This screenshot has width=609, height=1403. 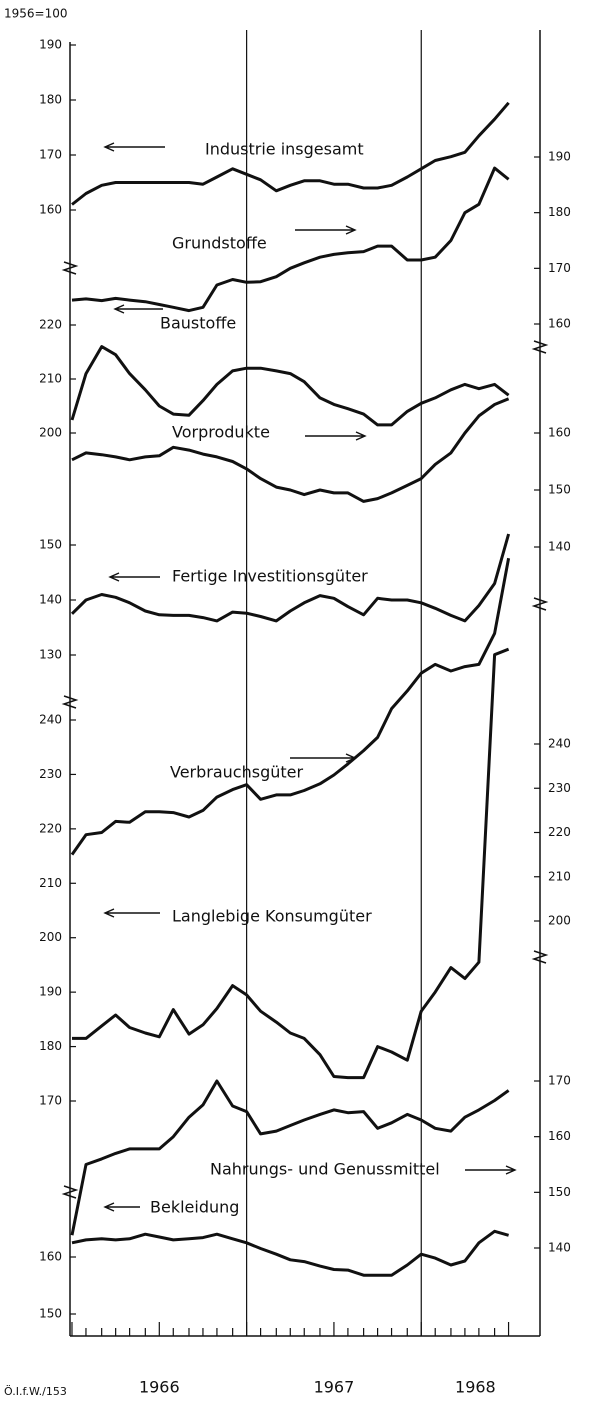 What do you see at coordinates (284, 149) in the screenshot?
I see `series-label: Industrie insgesamt` at bounding box center [284, 149].